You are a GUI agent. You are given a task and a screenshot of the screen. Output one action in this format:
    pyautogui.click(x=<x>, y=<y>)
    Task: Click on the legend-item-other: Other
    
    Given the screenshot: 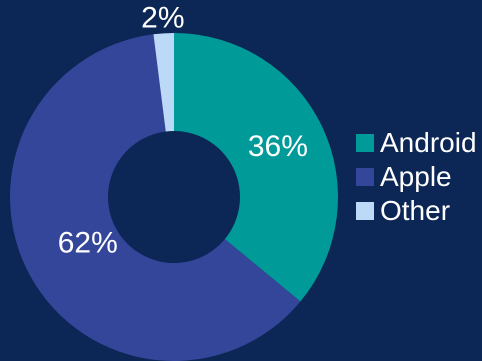 What is the action you would take?
    pyautogui.click(x=416, y=211)
    